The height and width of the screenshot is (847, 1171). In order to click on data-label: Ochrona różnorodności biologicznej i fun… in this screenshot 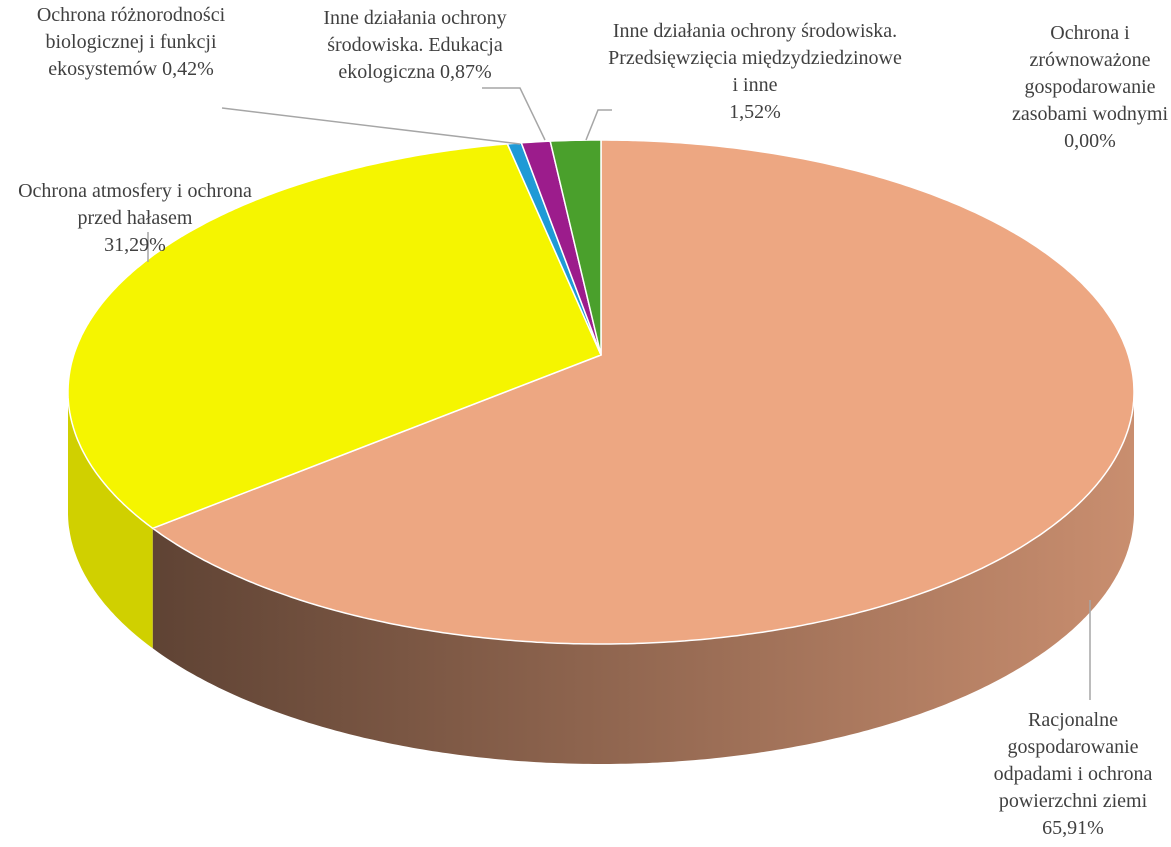, I will do `click(131, 42)`.